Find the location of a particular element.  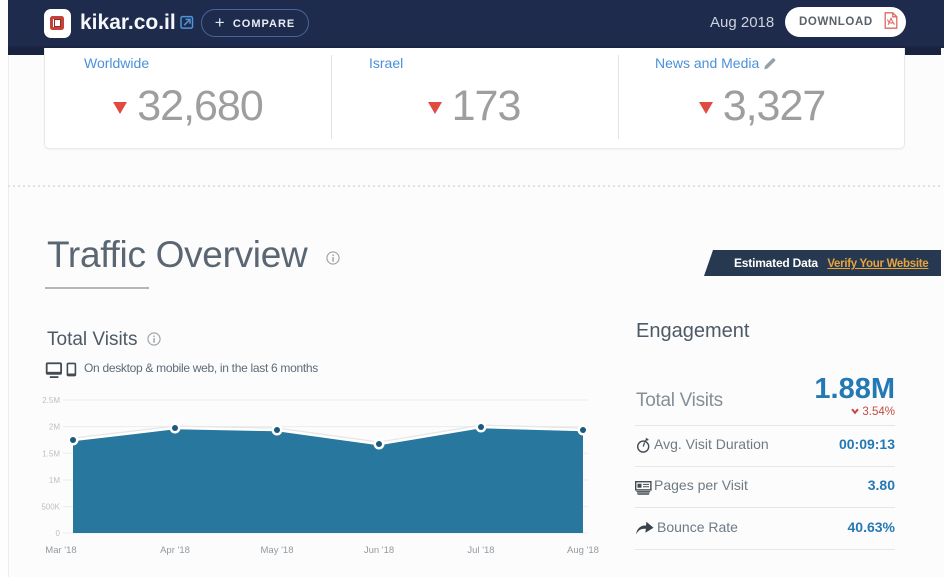

svg-text: 2.5M is located at coordinates (51, 400).